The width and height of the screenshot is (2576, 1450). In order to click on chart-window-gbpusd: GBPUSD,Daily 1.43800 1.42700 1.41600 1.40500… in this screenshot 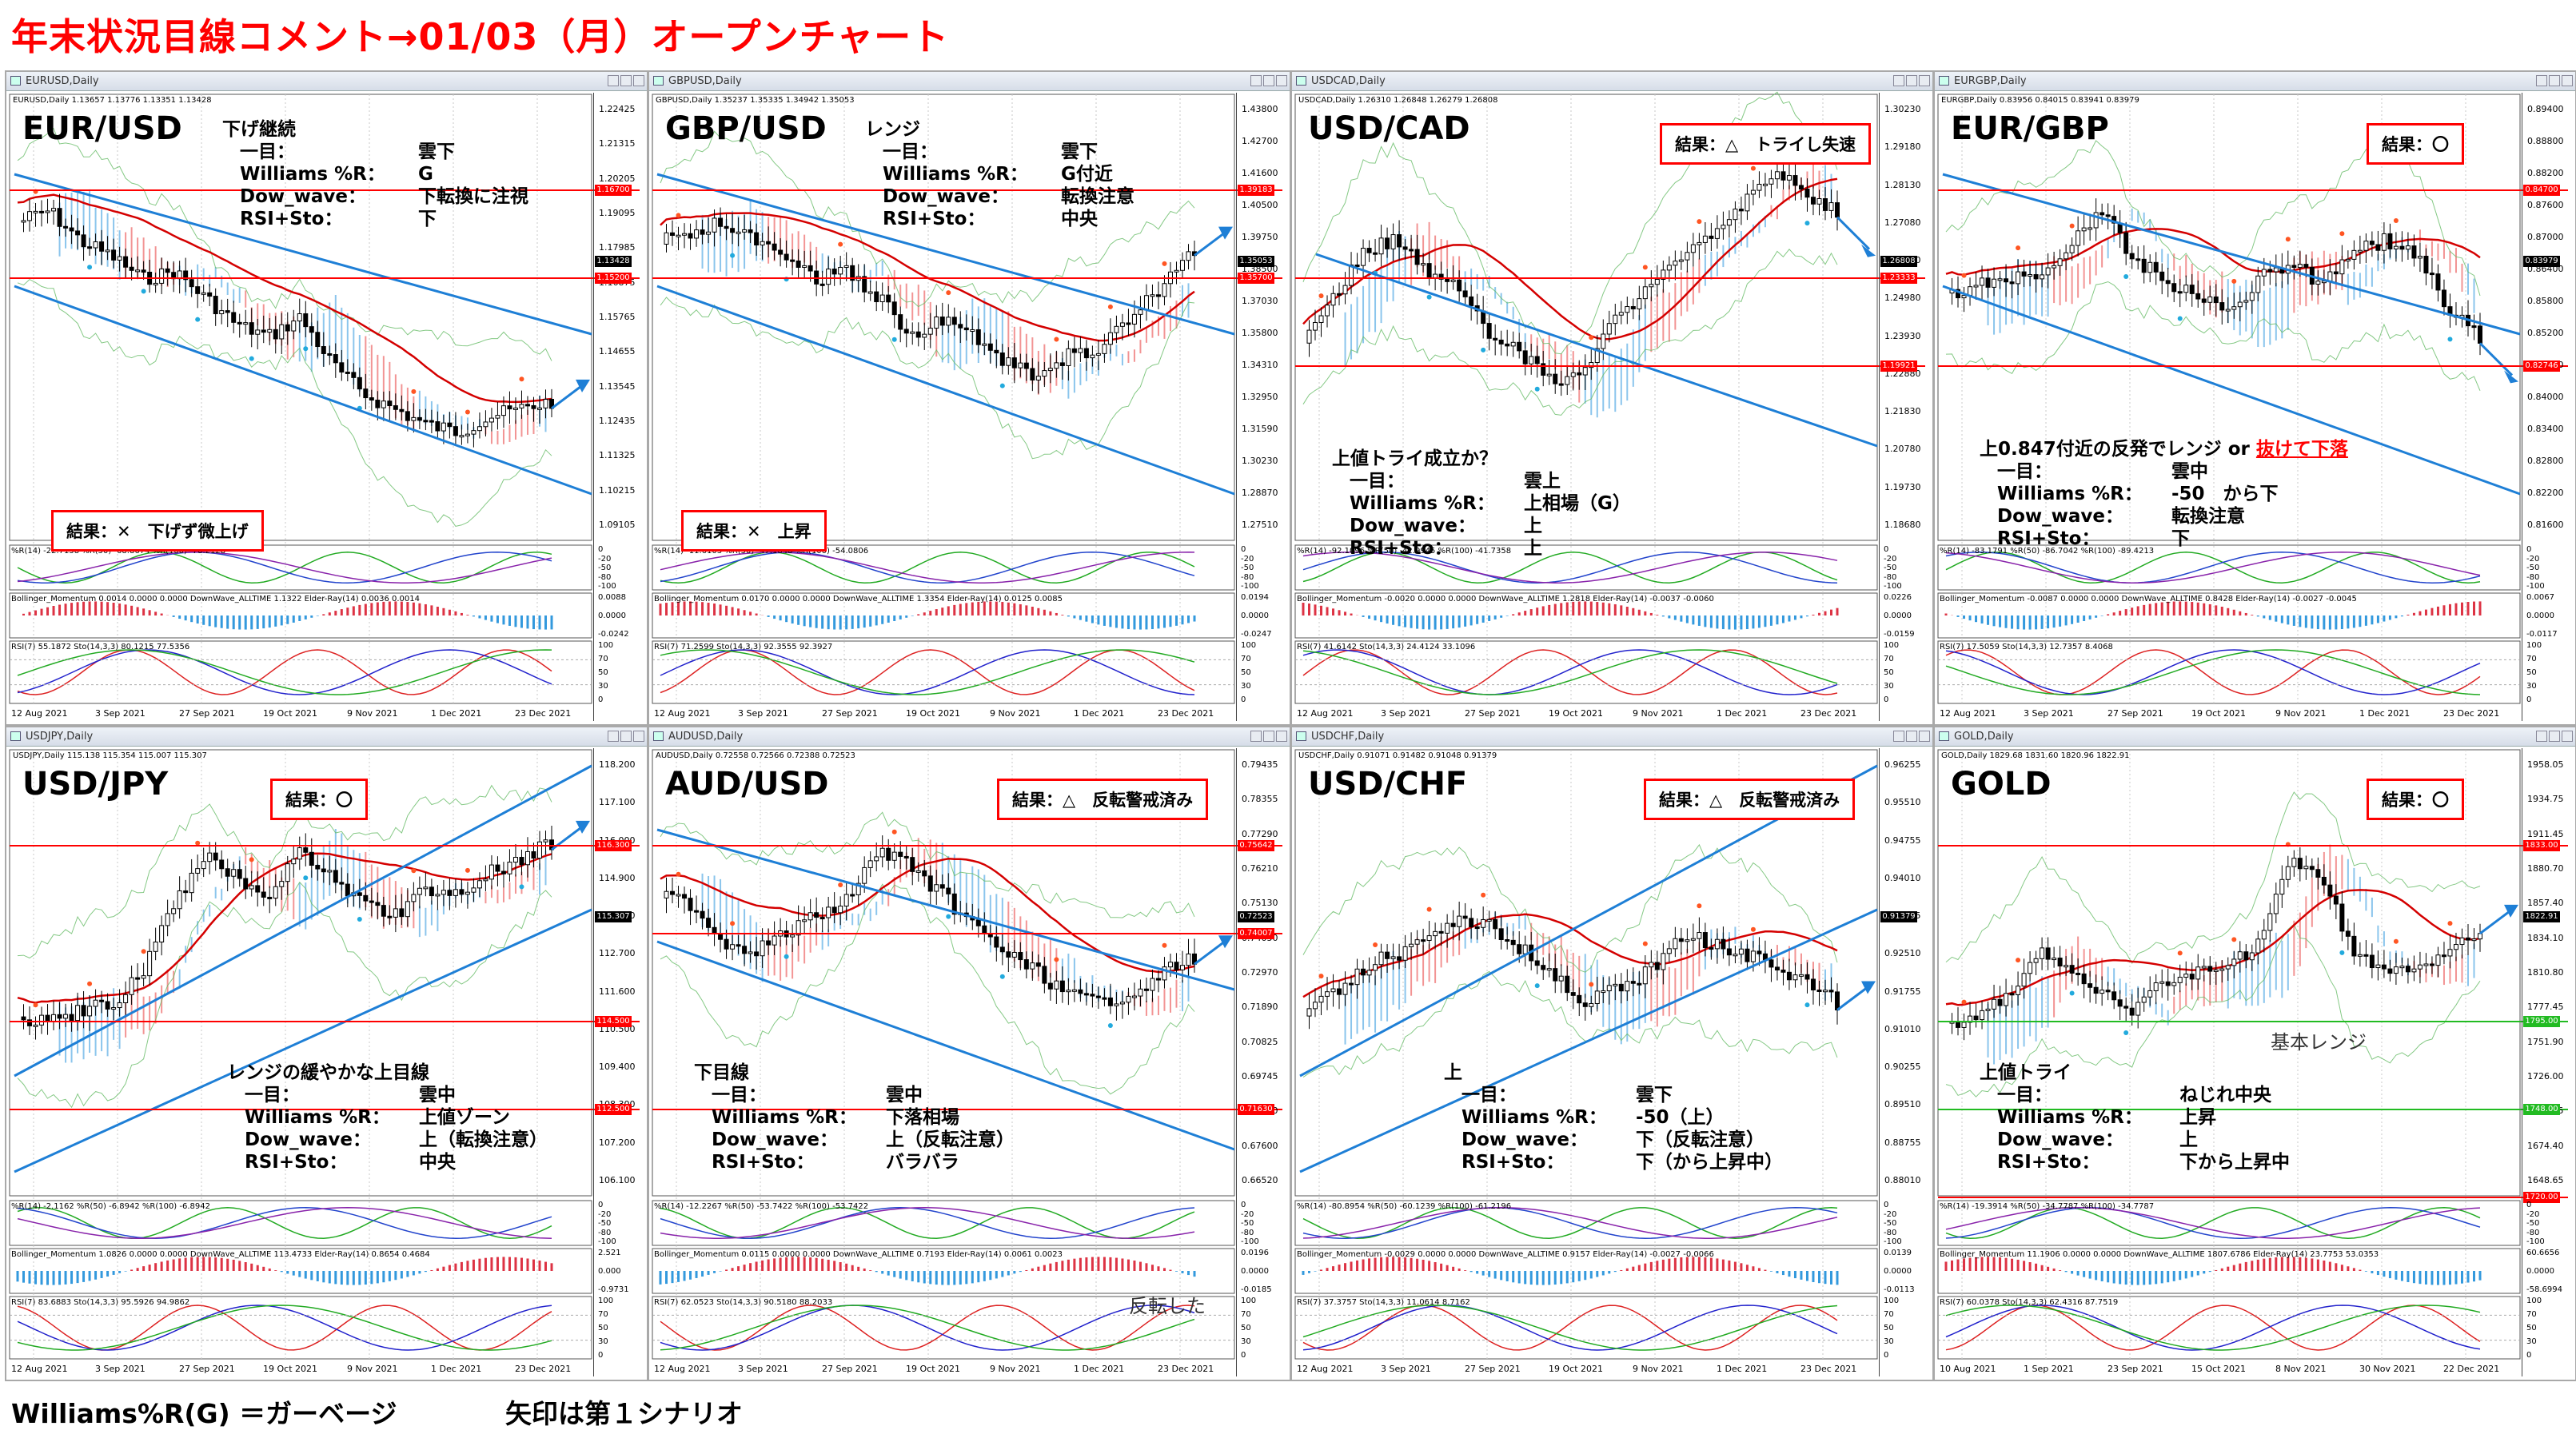, I will do `click(969, 398)`.